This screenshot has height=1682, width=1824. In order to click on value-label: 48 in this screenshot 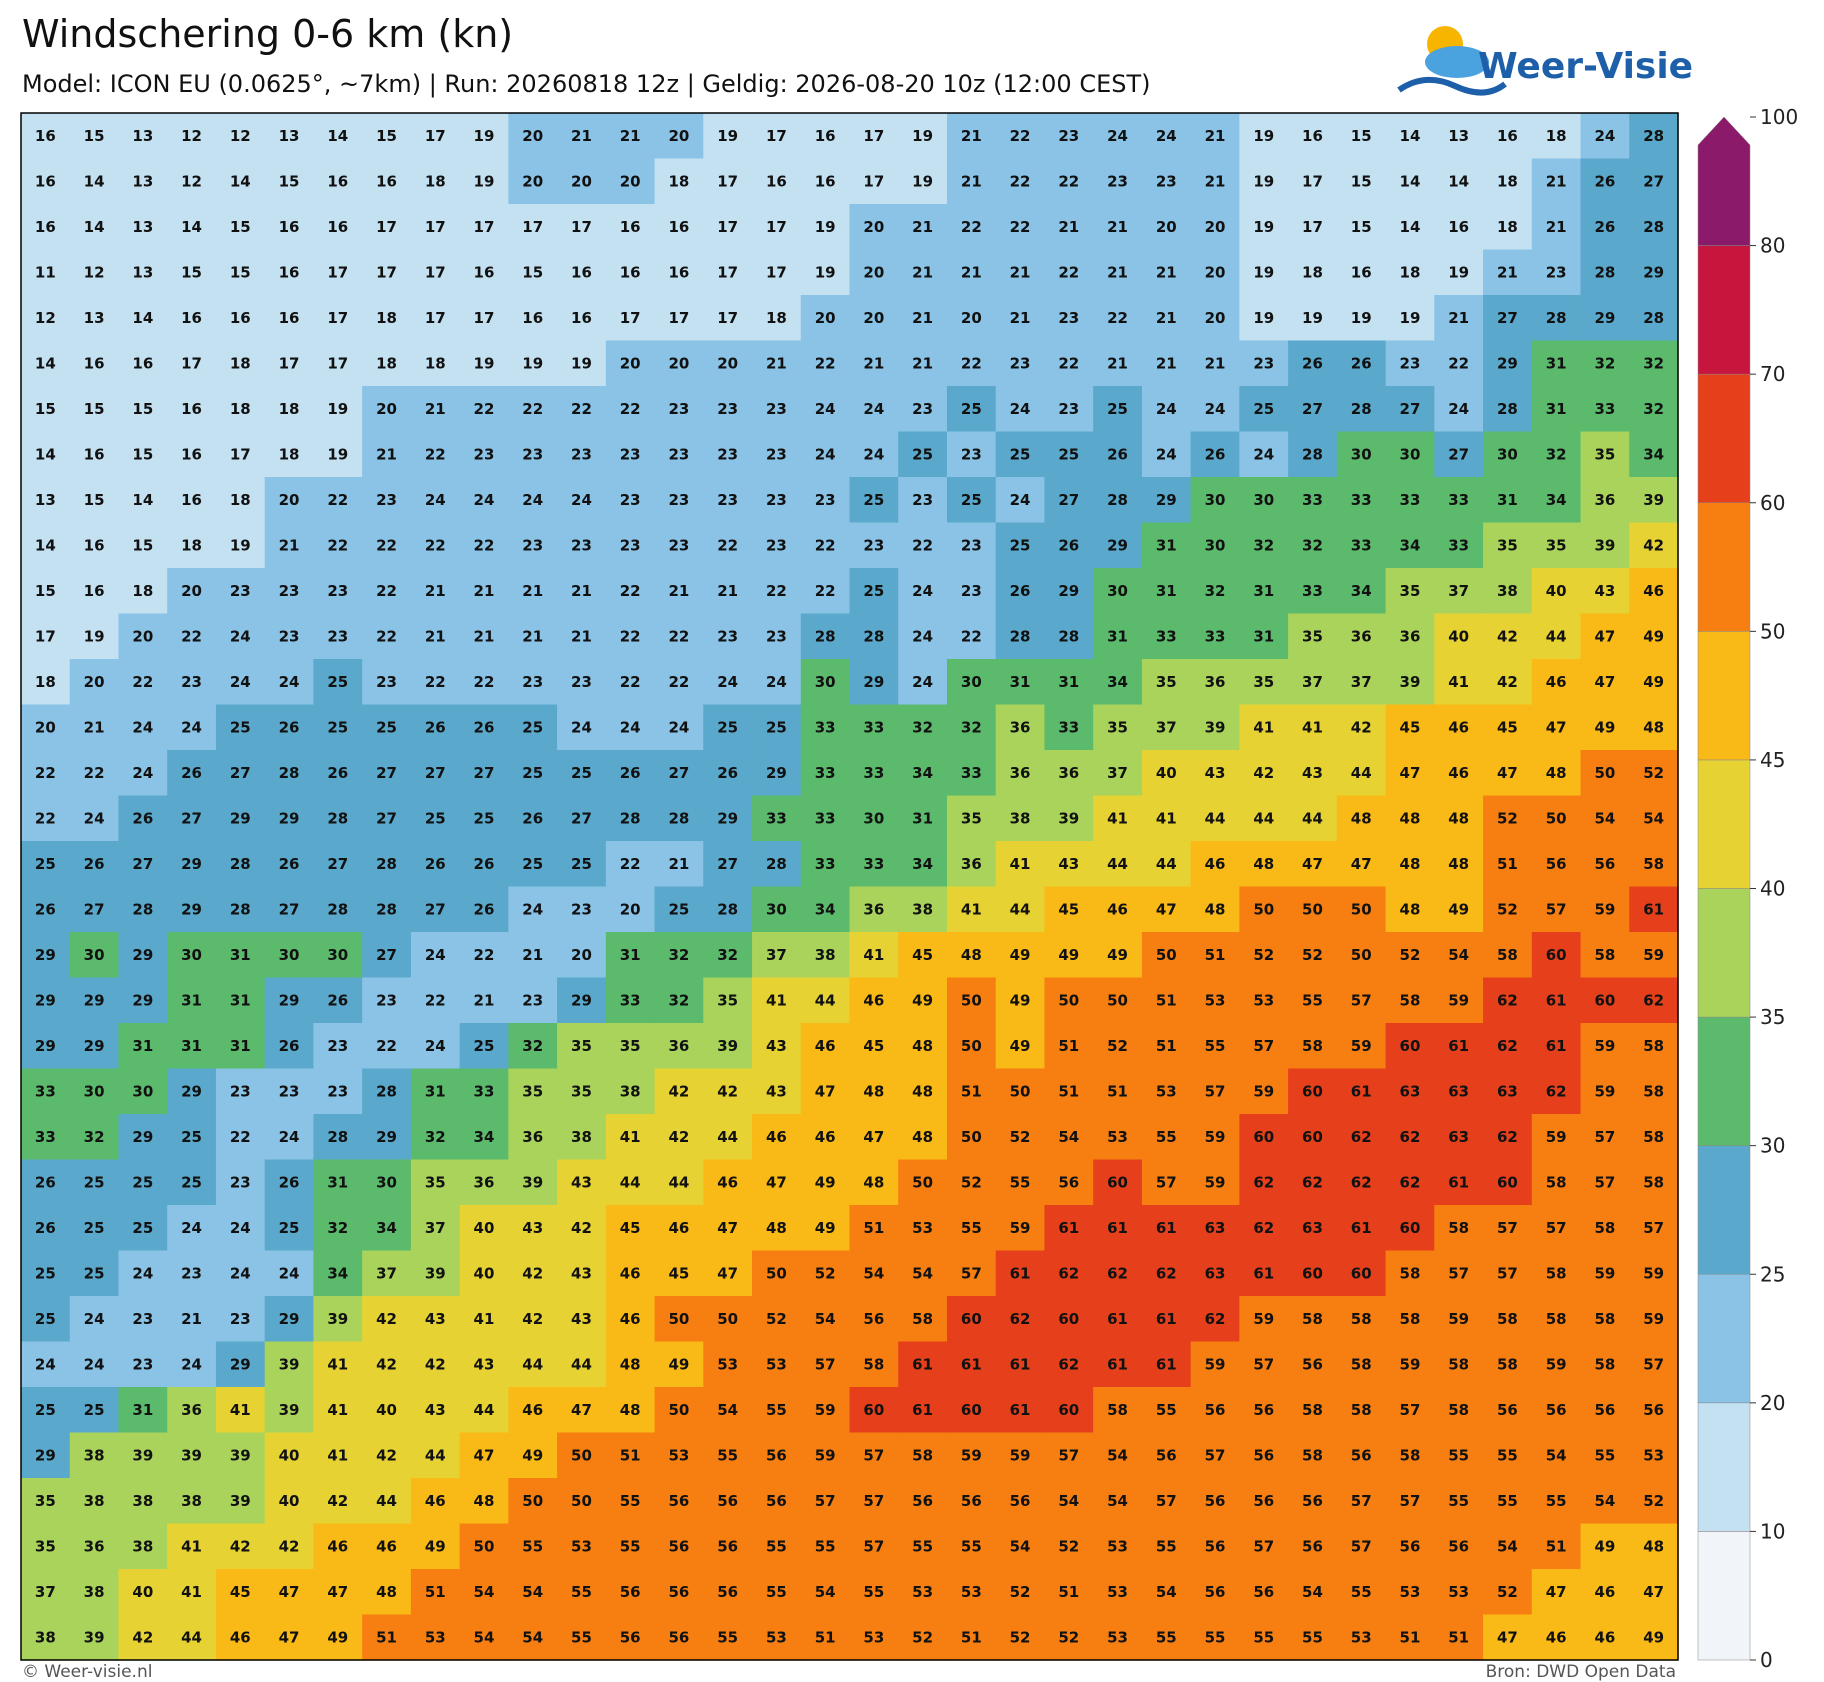, I will do `click(630, 1364)`.